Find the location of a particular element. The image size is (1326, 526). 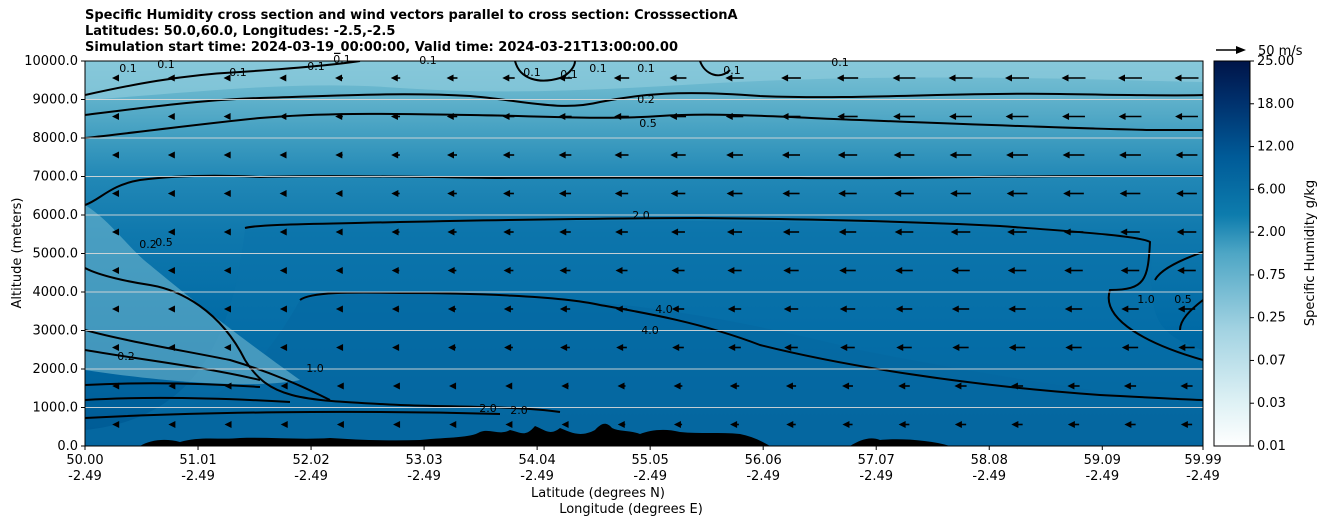

x-tick-label-lat: 50.00 is located at coordinates (84, 460).